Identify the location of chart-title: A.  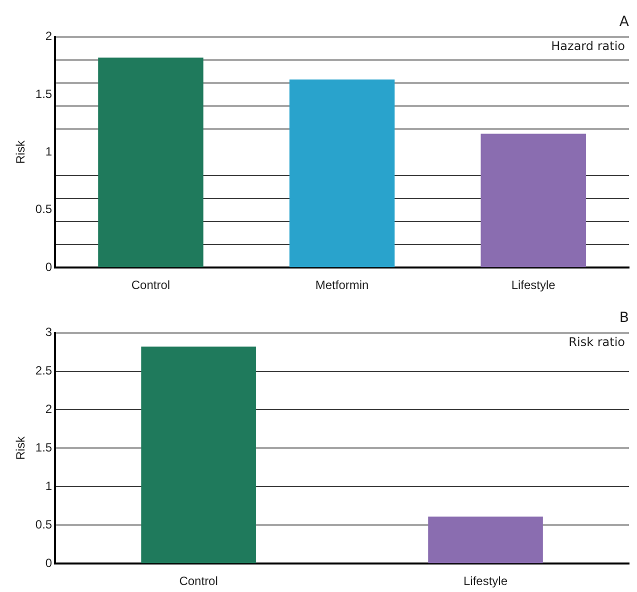
(624, 22).